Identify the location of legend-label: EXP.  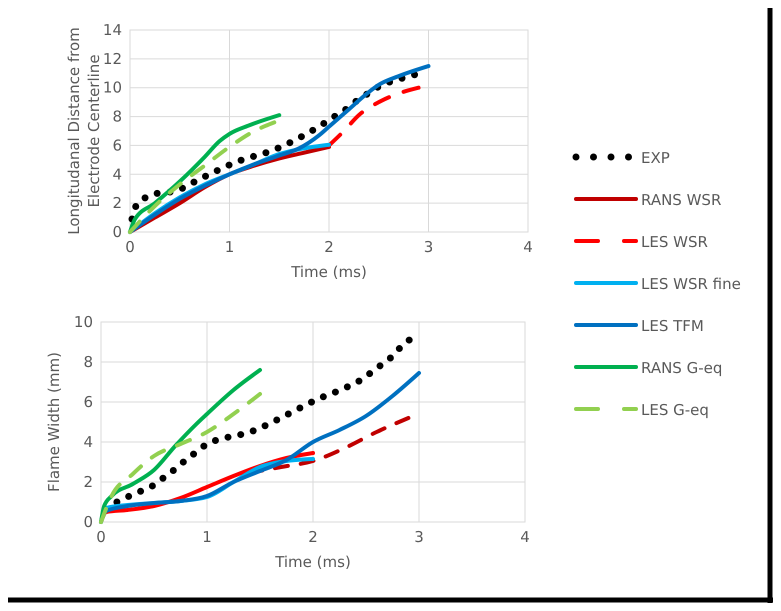
(655, 158).